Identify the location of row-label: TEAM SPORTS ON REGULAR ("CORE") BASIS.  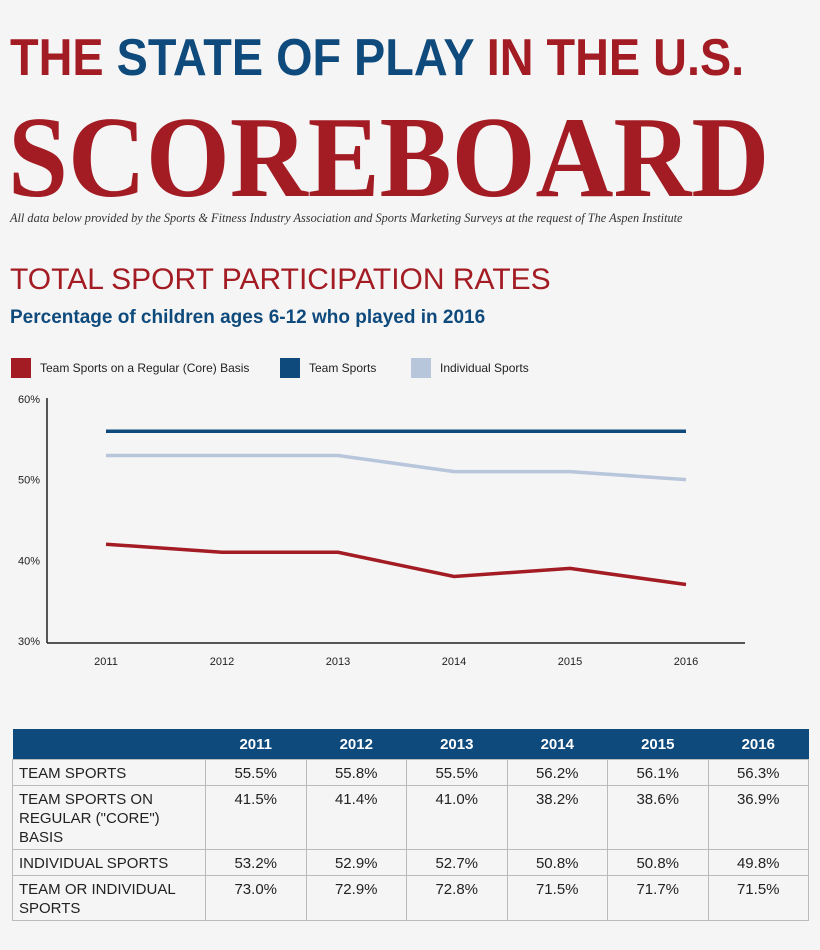
(109, 817).